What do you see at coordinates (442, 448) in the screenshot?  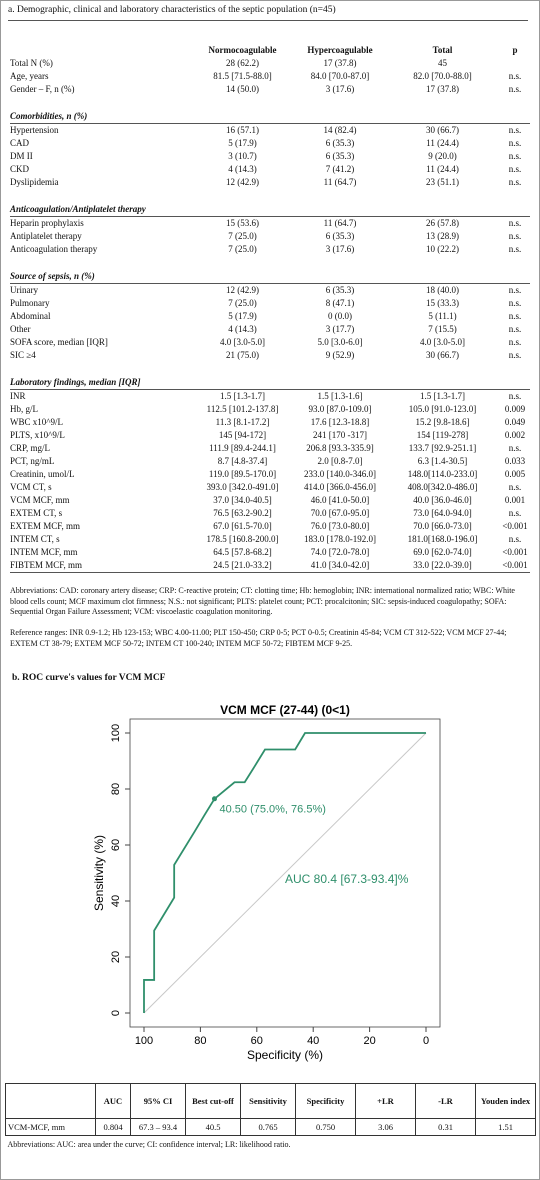 I see `cell: 133.7 [92.9-251.1]` at bounding box center [442, 448].